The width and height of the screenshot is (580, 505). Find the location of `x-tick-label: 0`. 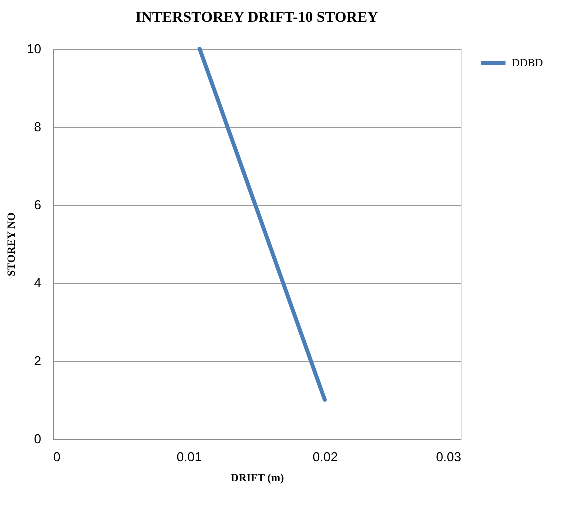

x-tick-label: 0 is located at coordinates (57, 457).